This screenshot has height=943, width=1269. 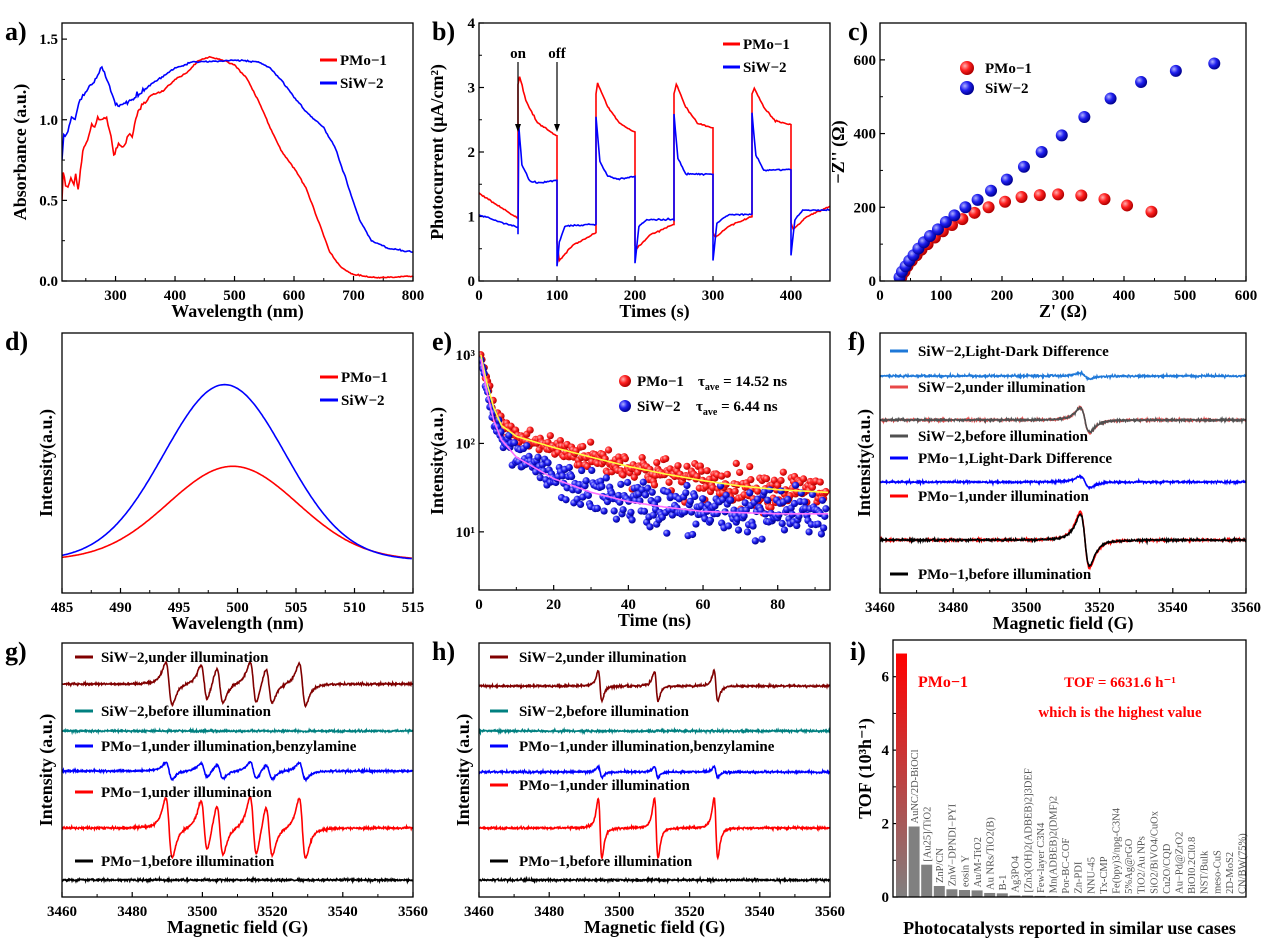 I want to click on x-tick-label: 3540, so click(x=1173, y=608).